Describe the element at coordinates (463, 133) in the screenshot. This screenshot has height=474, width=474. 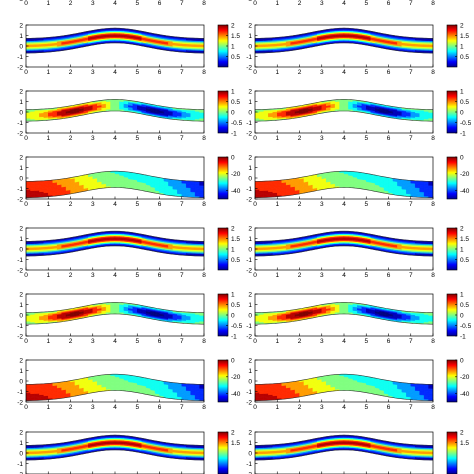
I see `colorbar-tick-label: -1` at that location.